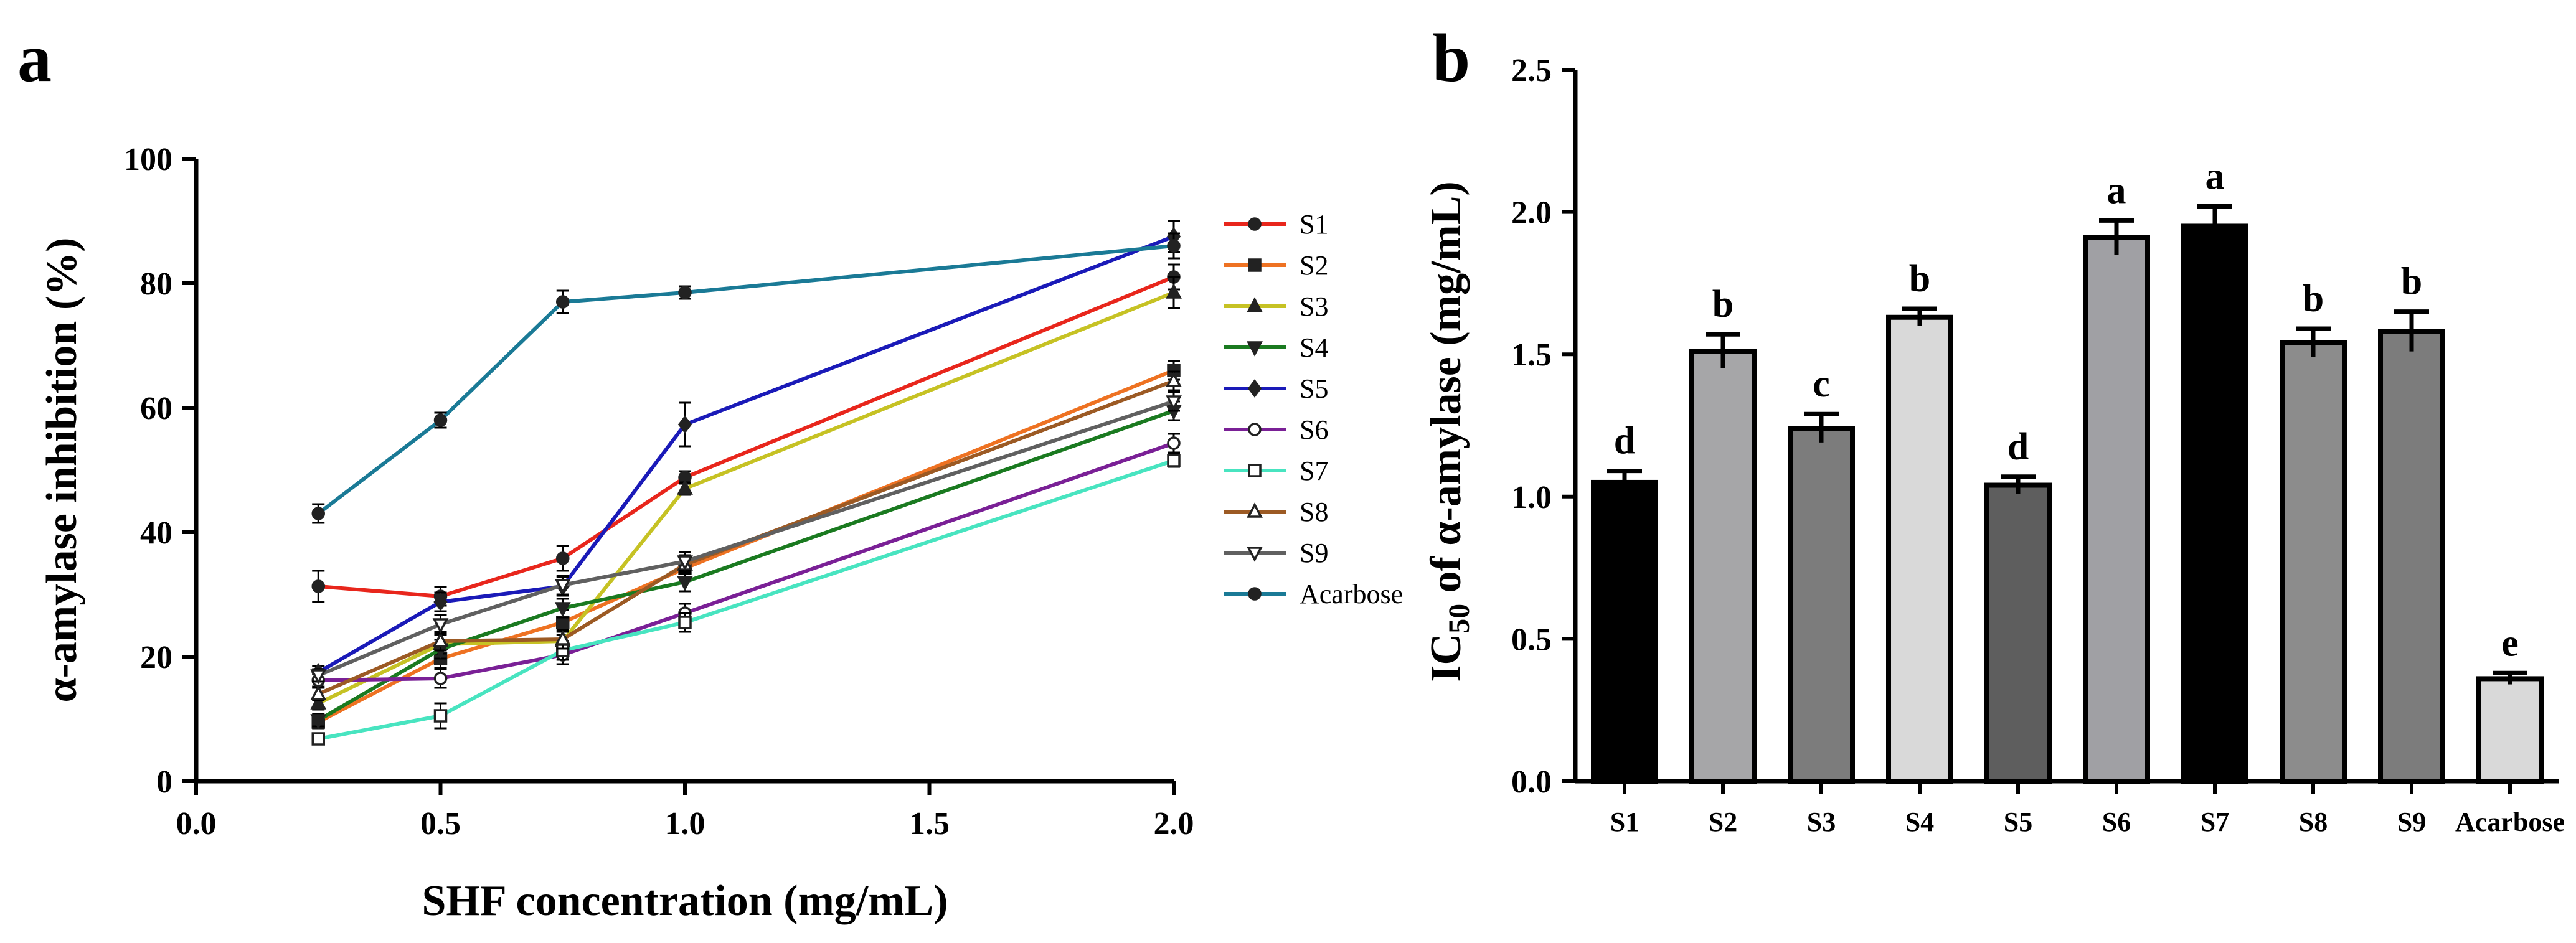 This screenshot has width=2576, height=943. Describe the element at coordinates (440, 824) in the screenshot. I see `x-tick-label: 0.5` at that location.